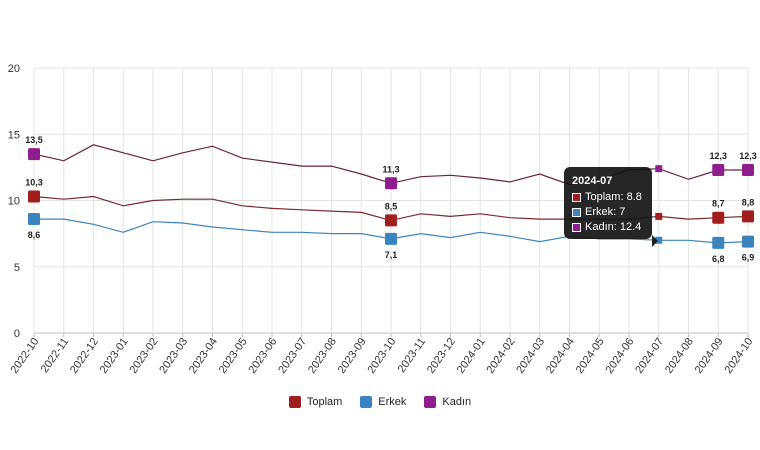  What do you see at coordinates (718, 259) in the screenshot?
I see `data-label: 6,8` at bounding box center [718, 259].